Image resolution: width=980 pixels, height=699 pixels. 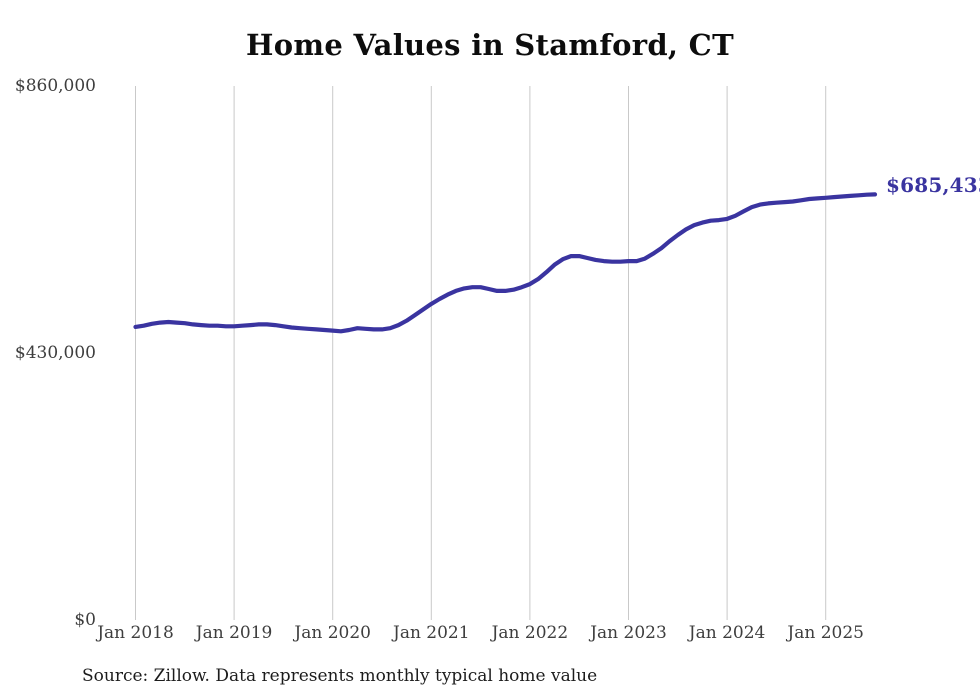 I want to click on x-tick-label: Jan 2019, so click(x=234, y=633).